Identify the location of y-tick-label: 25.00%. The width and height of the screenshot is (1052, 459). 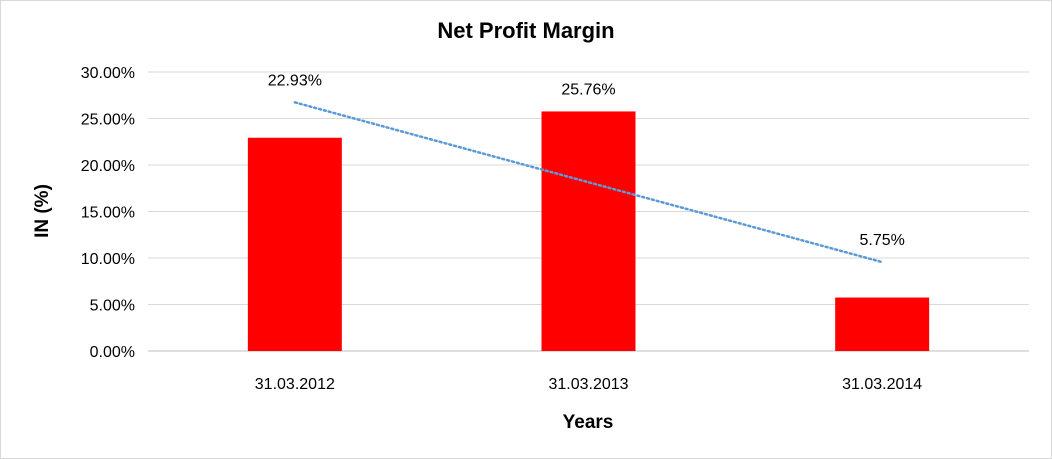
(108, 120).